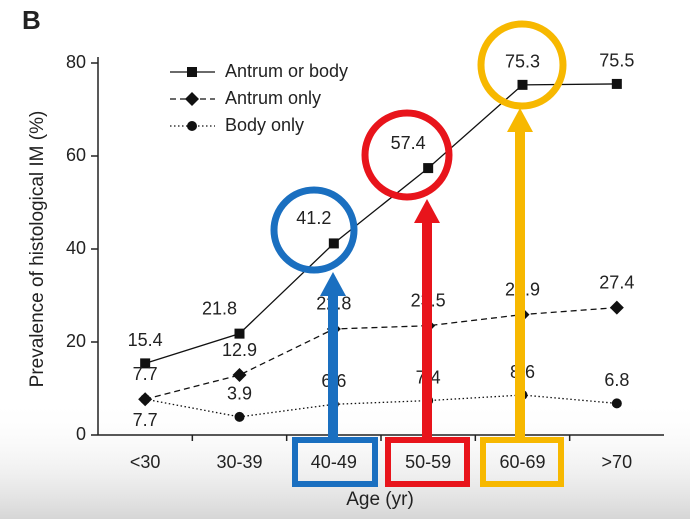 The image size is (690, 519). Describe the element at coordinates (76, 155) in the screenshot. I see `y-tick-label: 60` at that location.